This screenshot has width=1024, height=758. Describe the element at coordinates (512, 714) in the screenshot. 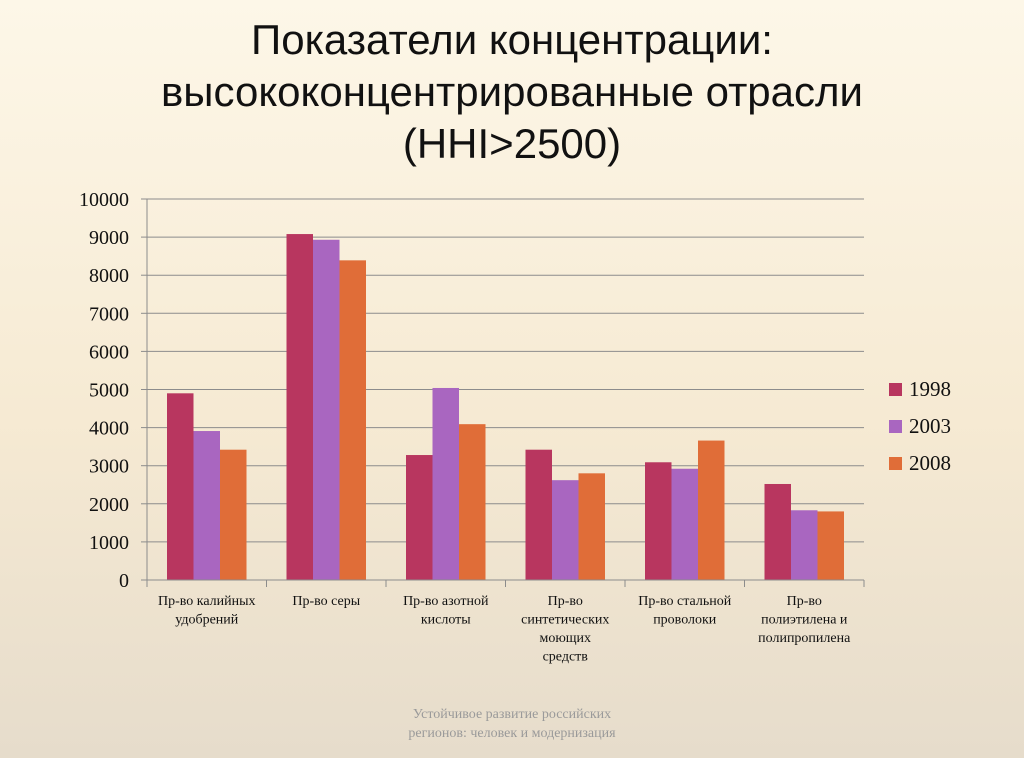

I see `footer-line-1: Устойчивое развитие российских` at that location.